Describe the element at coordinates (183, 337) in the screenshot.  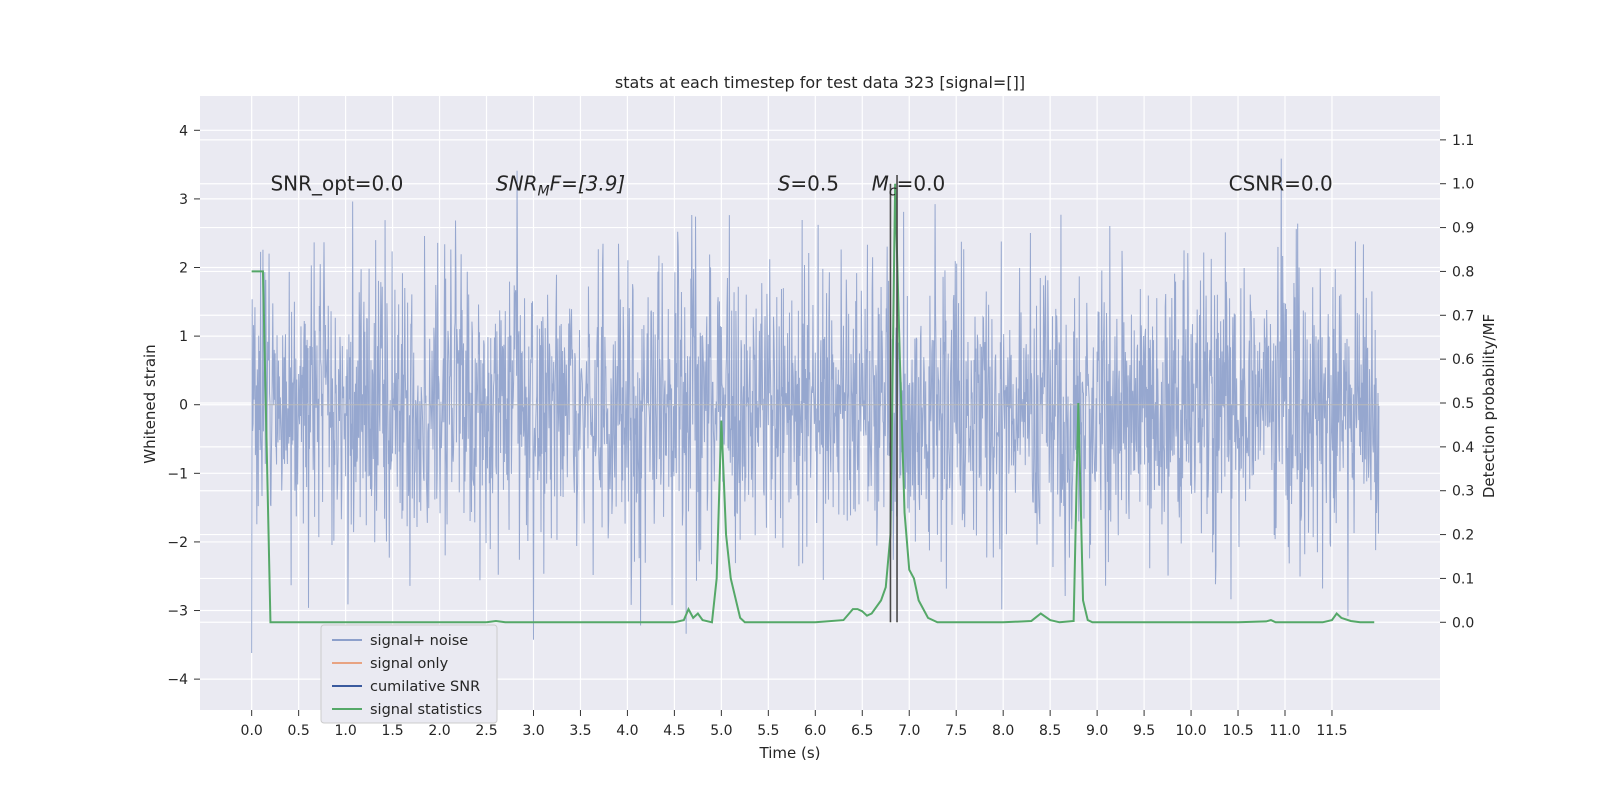
I see `y-left-tick-label-3: 1` at that location.